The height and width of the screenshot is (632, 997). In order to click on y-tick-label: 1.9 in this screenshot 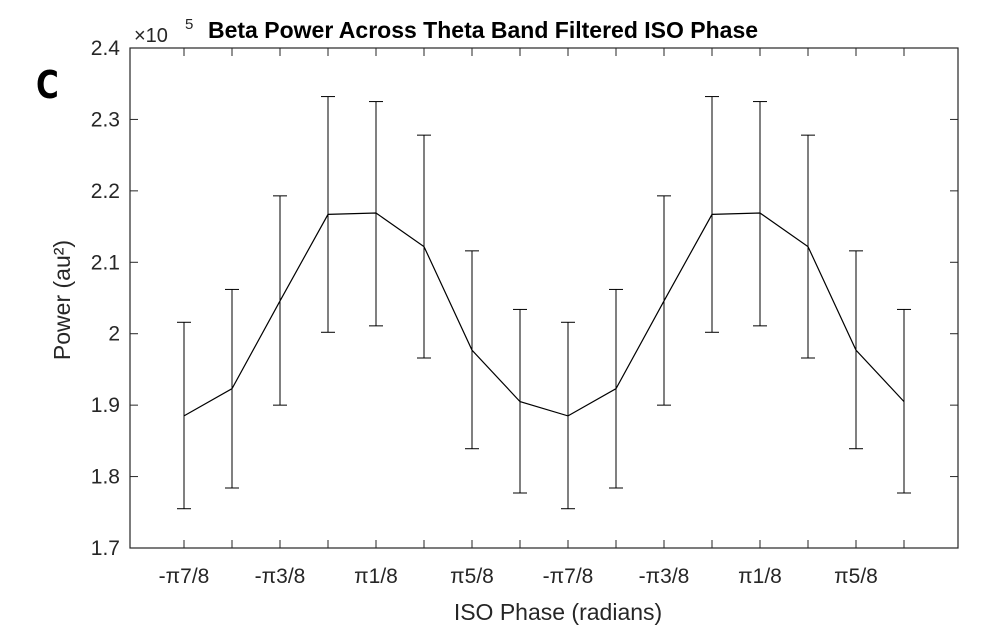, I will do `click(105, 405)`.